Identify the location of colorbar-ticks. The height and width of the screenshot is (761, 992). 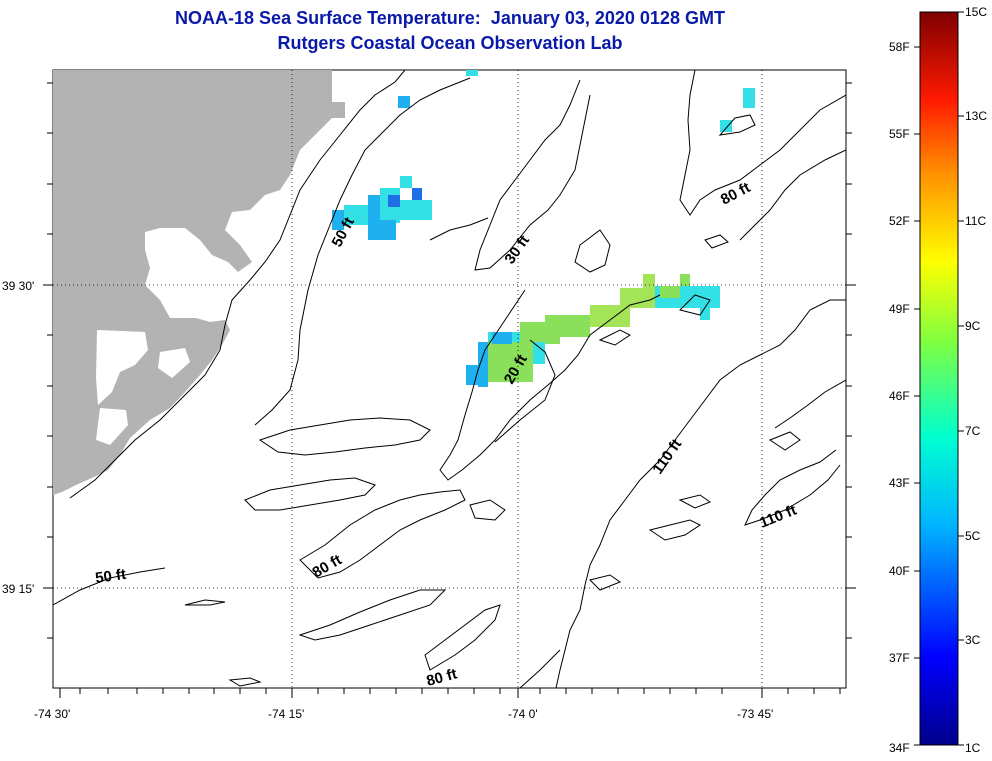
(939, 378).